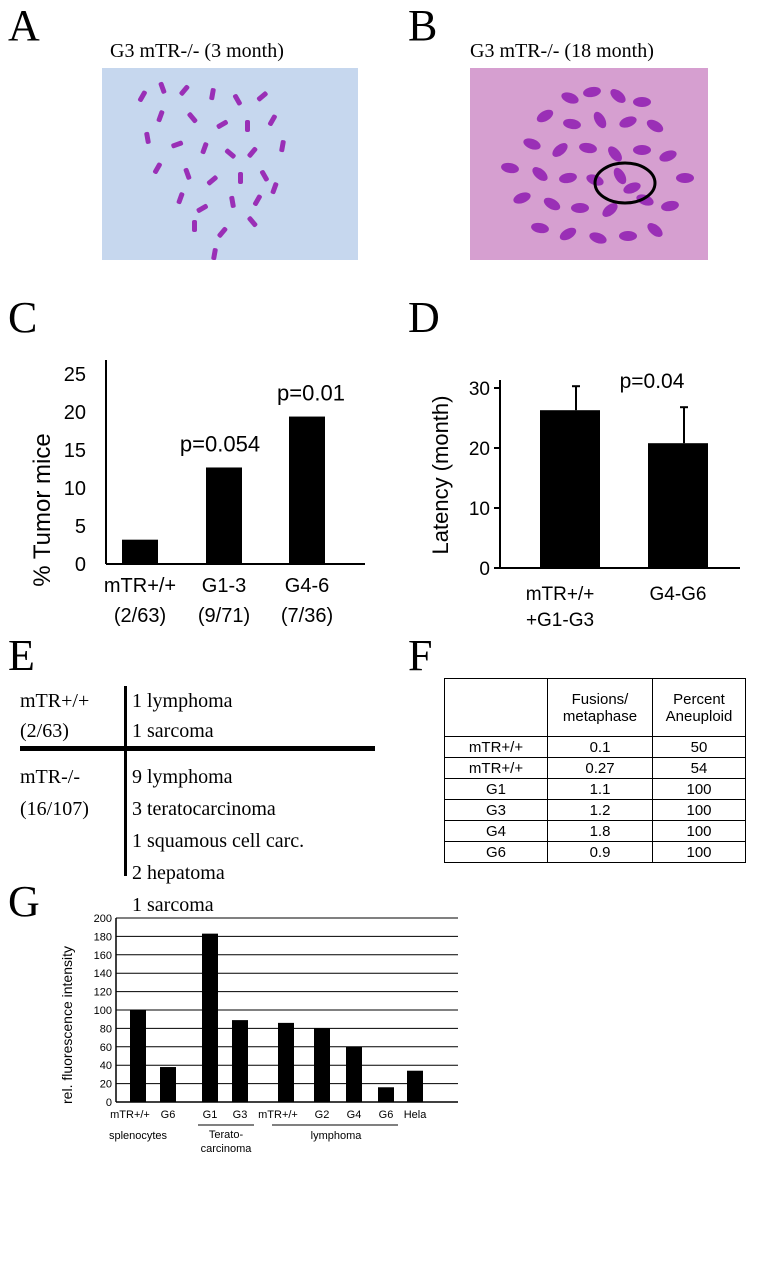 The height and width of the screenshot is (1280, 767). I want to click on table-f-cell: G3, so click(496, 810).